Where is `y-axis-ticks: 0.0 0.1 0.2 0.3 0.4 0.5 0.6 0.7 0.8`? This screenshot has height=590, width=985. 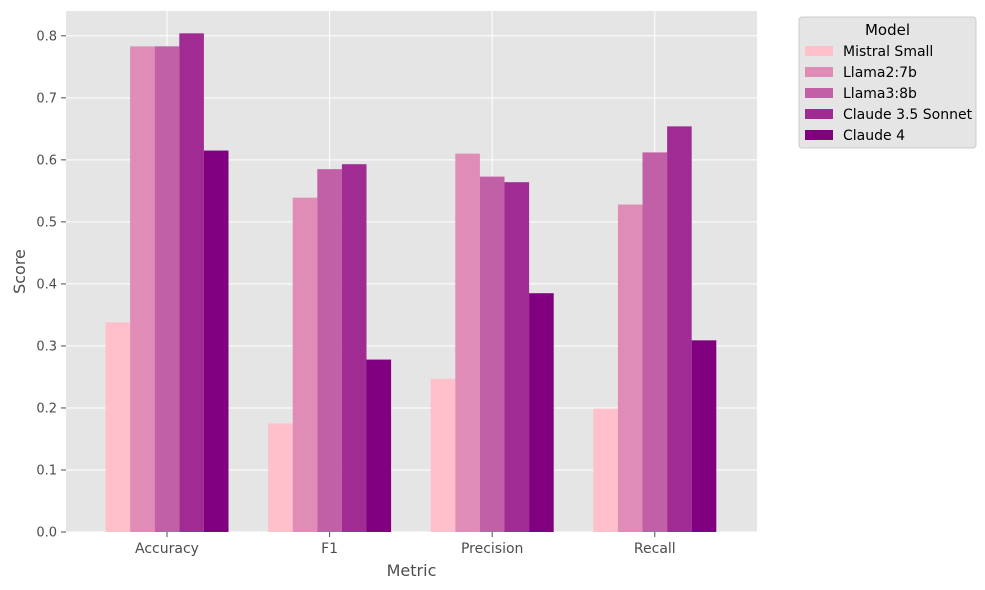
y-axis-ticks: 0.0 0.1 0.2 0.3 0.4 0.5 0.6 0.7 0.8 is located at coordinates (51, 285).